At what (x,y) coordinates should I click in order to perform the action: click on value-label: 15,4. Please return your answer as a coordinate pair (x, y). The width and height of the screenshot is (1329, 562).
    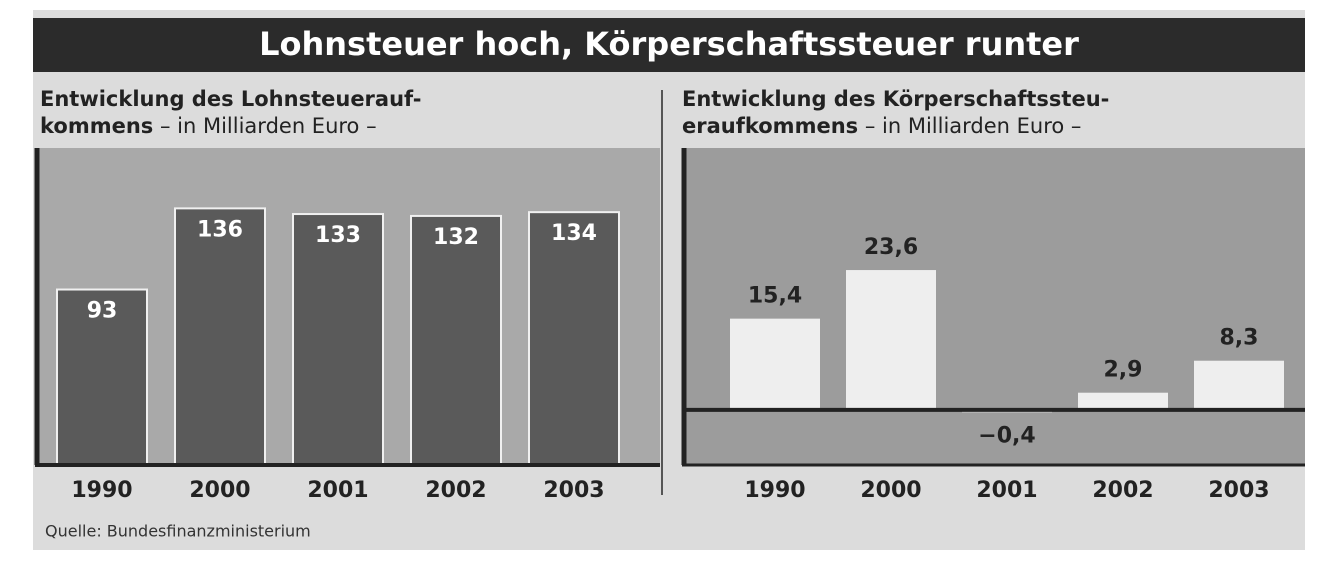
    Looking at the image, I should click on (775, 296).